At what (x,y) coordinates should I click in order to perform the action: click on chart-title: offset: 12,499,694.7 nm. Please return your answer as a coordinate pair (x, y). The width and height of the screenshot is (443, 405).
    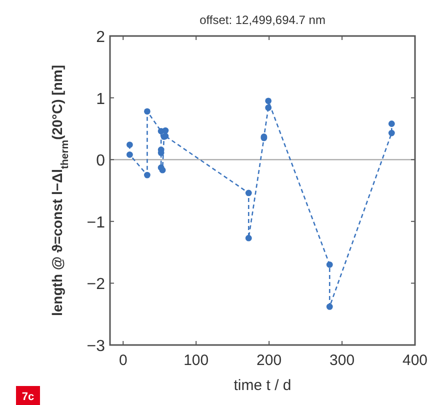
    Looking at the image, I should click on (263, 20).